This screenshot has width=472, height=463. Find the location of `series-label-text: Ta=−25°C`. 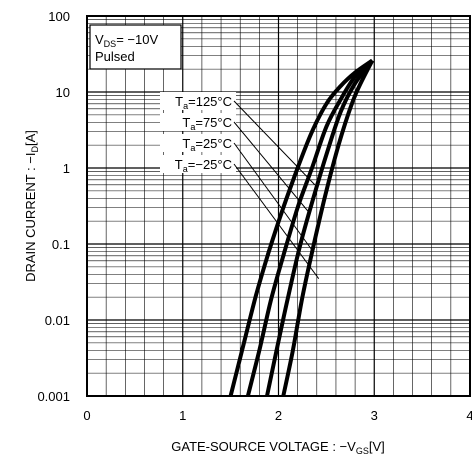

series-label-text: Ta=−25°C is located at coordinates (203, 165).